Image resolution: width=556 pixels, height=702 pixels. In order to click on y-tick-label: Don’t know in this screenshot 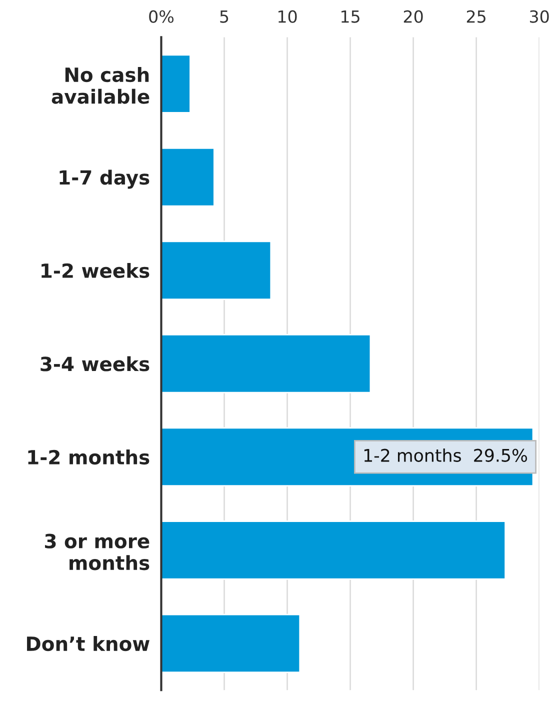, I will do `click(88, 644)`.